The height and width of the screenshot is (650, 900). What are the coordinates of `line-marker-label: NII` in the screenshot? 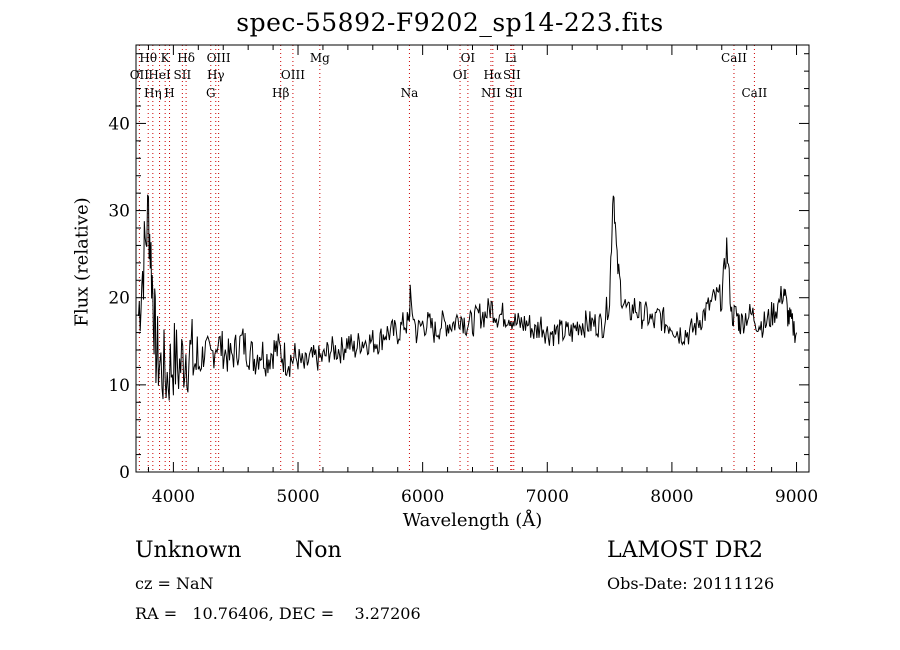 It's located at (491, 93).